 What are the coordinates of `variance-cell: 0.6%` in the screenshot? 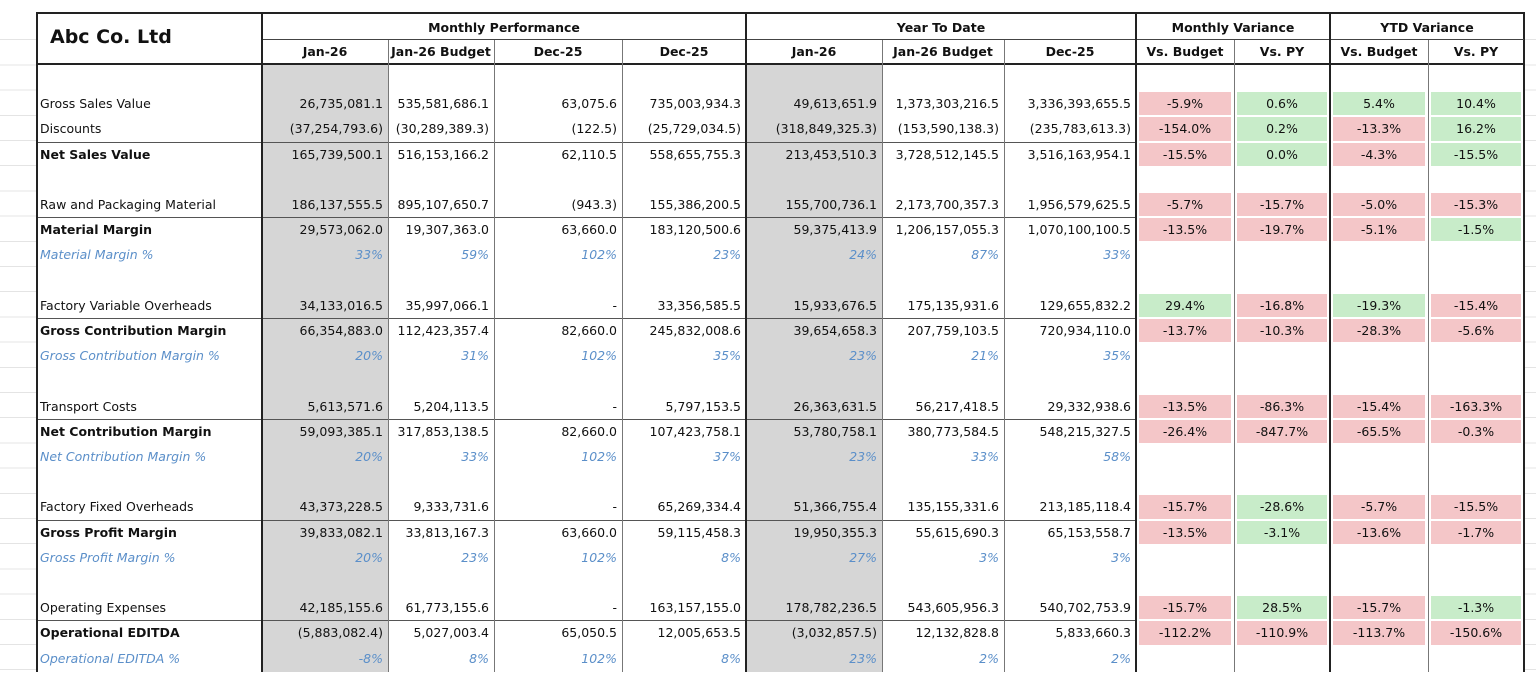 It's located at (1282, 104).